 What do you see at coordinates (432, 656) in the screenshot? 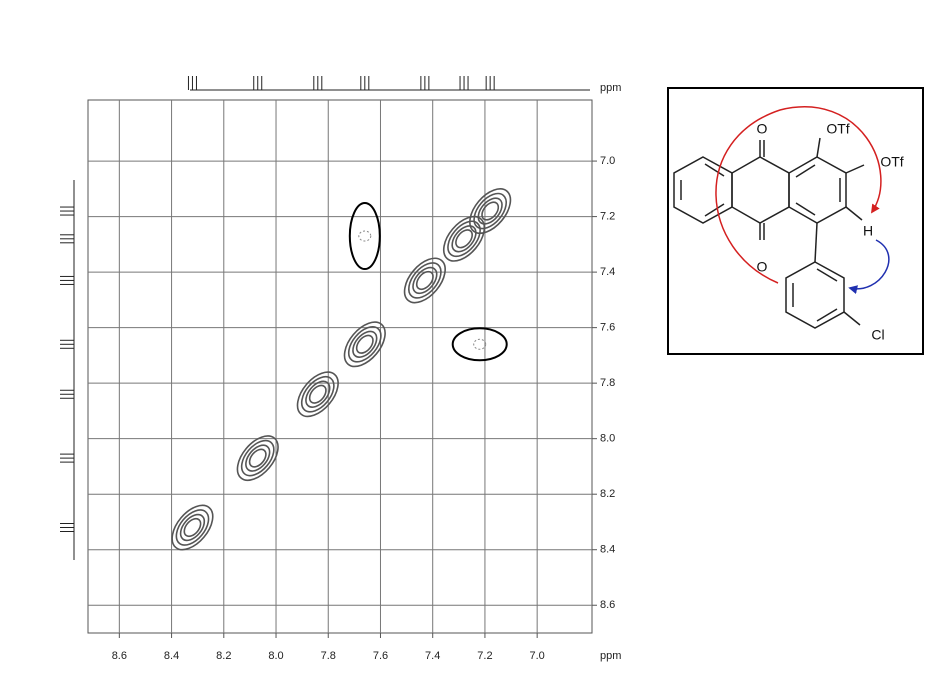
I see `x-tick-label: 7.4` at bounding box center [432, 656].